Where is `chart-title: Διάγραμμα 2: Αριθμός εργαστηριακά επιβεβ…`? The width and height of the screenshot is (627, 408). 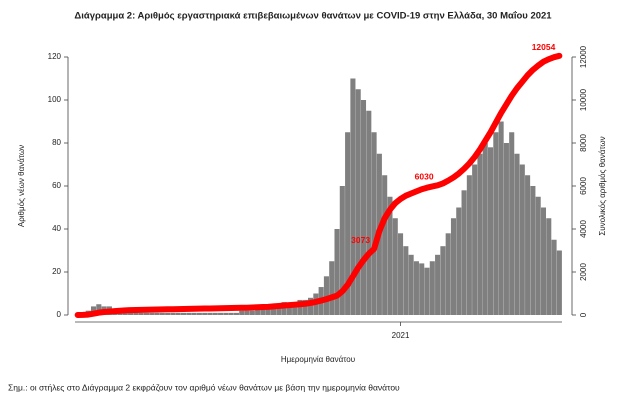
chart-title: Διάγραμμα 2: Αριθμός εργαστηριακά επιβεβ… is located at coordinates (313, 16).